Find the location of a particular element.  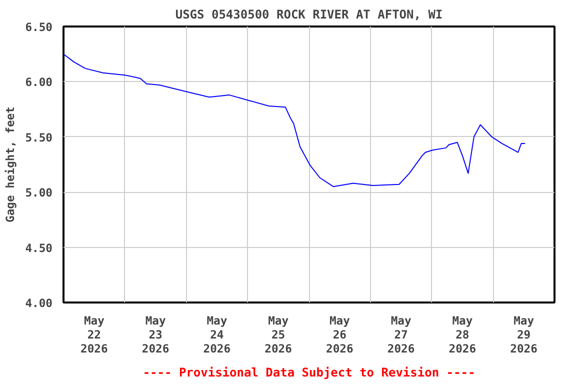

y-tick-label: 5.50 is located at coordinates (39, 137).